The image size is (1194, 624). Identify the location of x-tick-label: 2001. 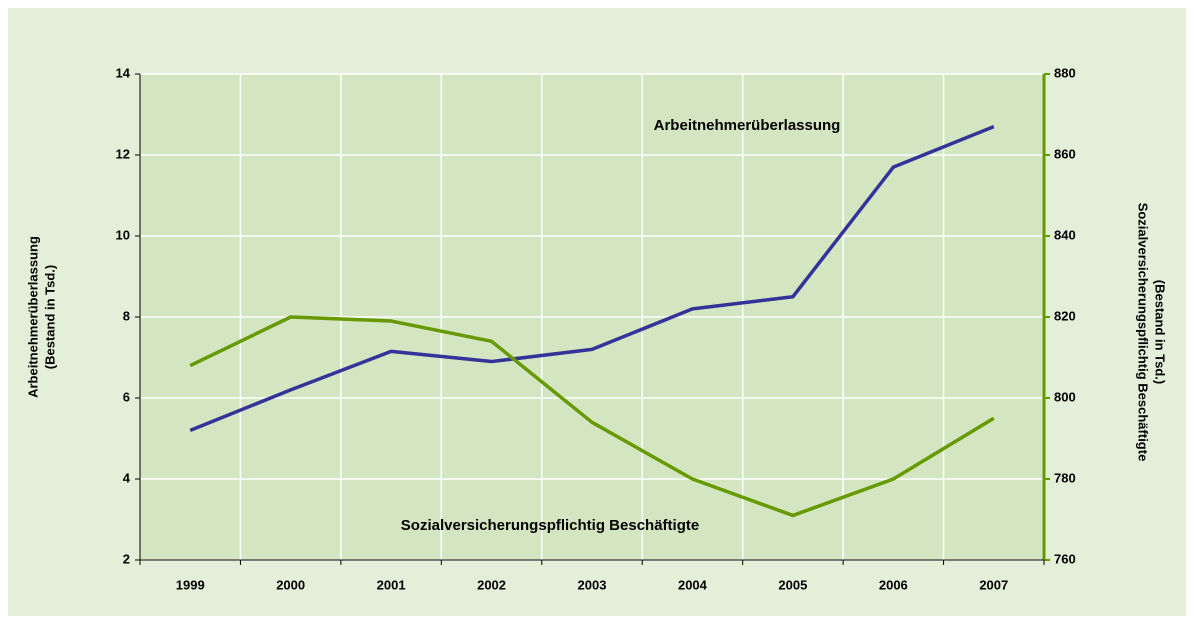
(391, 584).